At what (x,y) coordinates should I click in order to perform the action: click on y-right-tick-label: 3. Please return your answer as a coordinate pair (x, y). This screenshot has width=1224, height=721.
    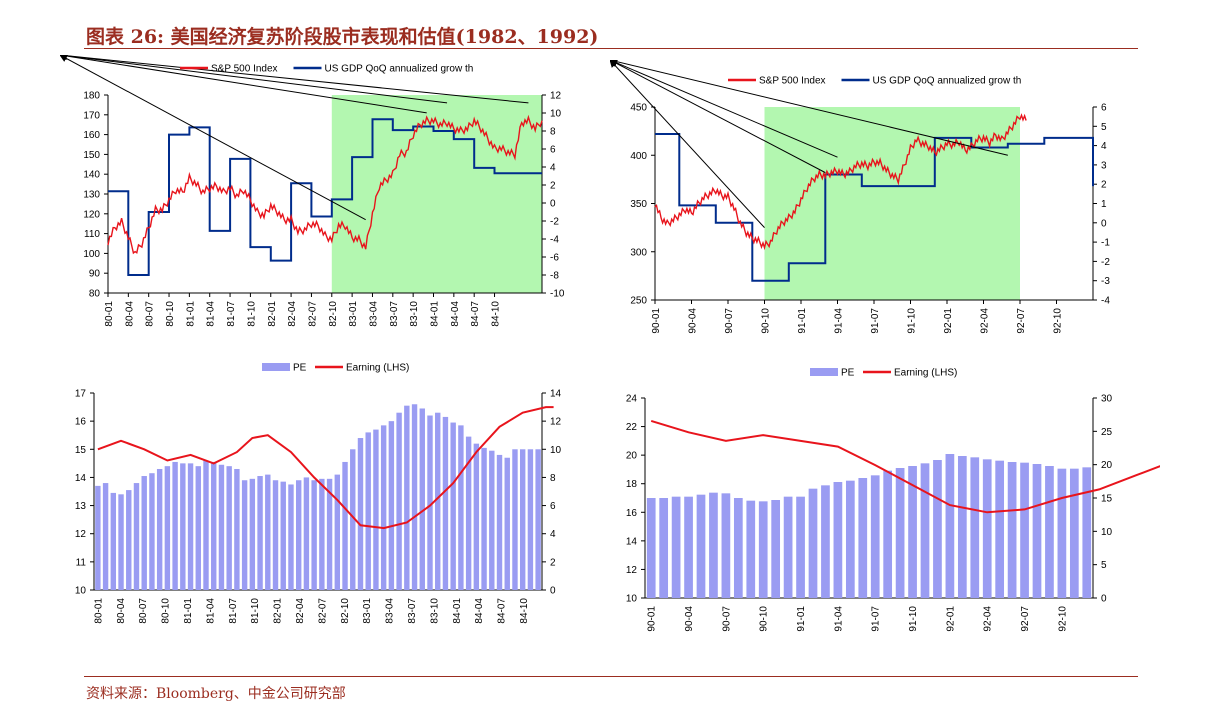
    Looking at the image, I should click on (1104, 165).